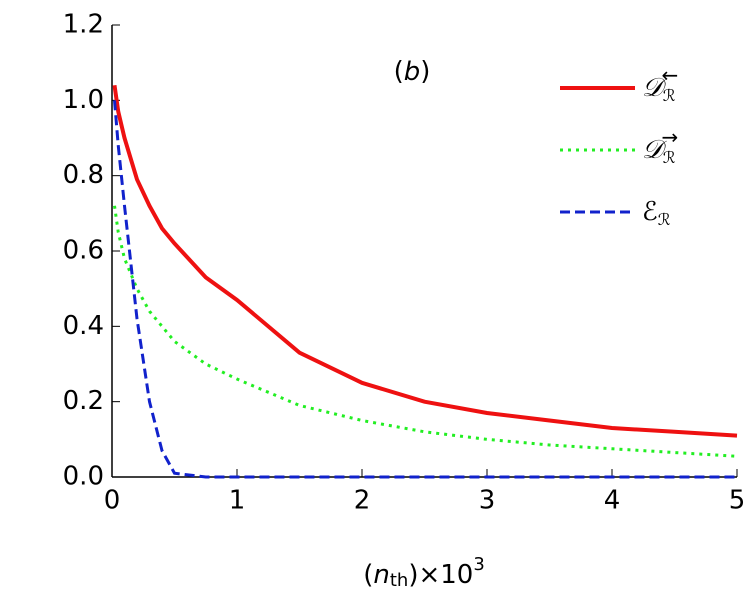 The image size is (747, 603). What do you see at coordinates (650, 212) in the screenshot?
I see `legend-name: ℰ` at bounding box center [650, 212].